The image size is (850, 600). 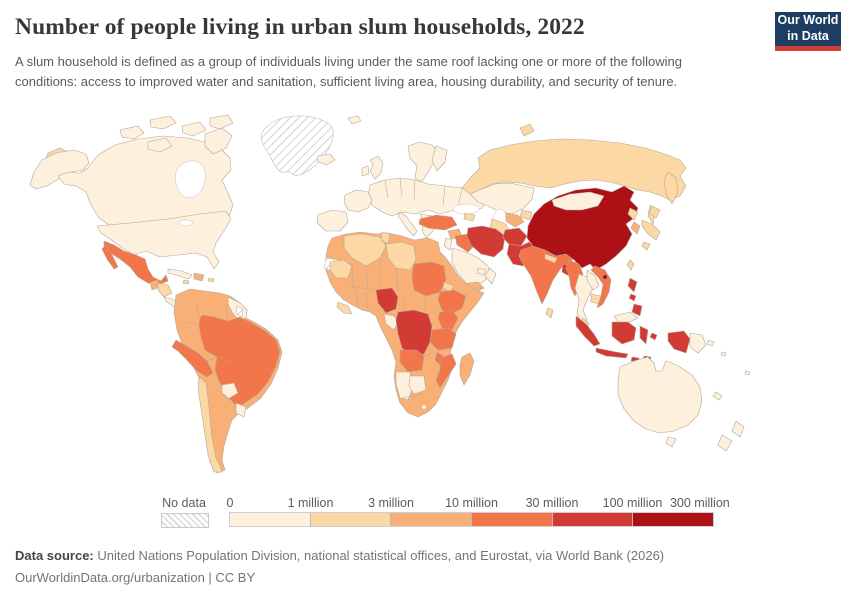 I want to click on country-namibia, so click(x=404, y=386).